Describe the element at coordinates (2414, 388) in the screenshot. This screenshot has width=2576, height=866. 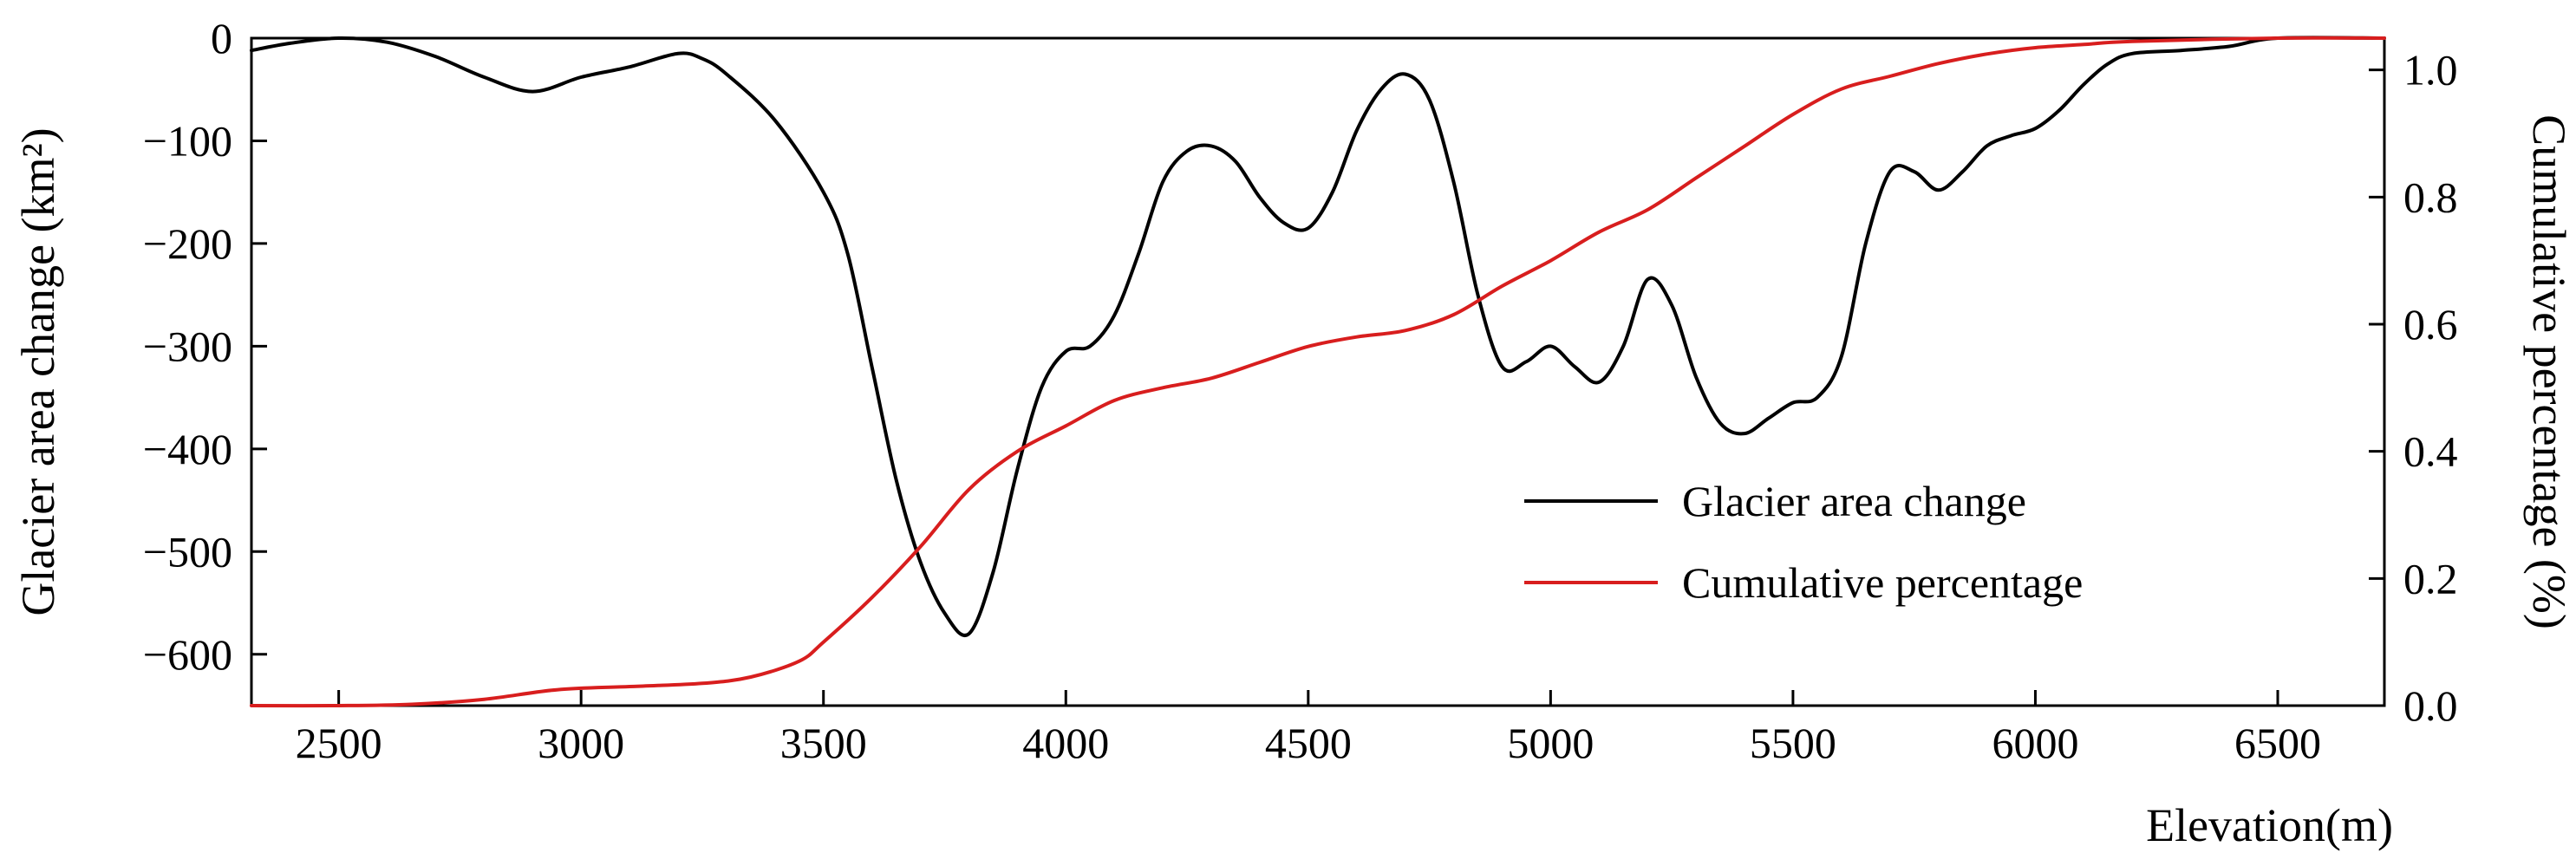
I see `right-y-axis-ticks: 0.0 0.2 0.4 0.6 0.8 1.0` at that location.